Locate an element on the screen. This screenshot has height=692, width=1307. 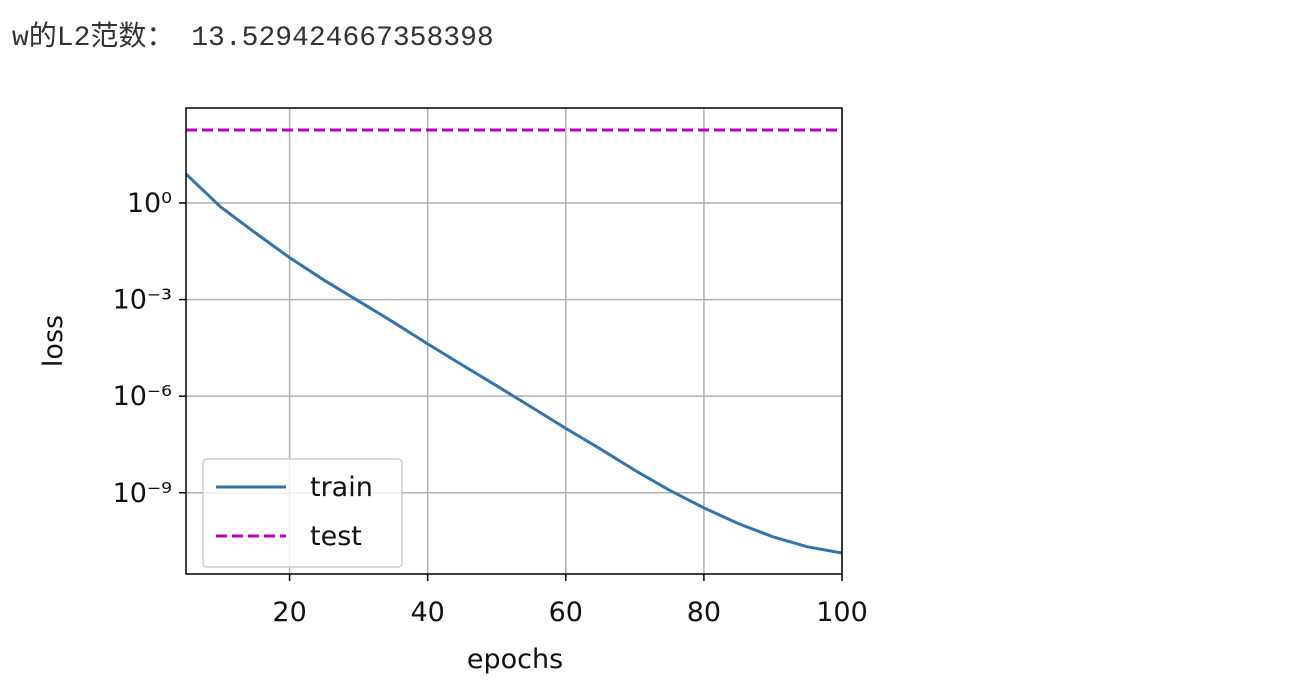
output-value: 13.529424667358398 is located at coordinates (342, 38).